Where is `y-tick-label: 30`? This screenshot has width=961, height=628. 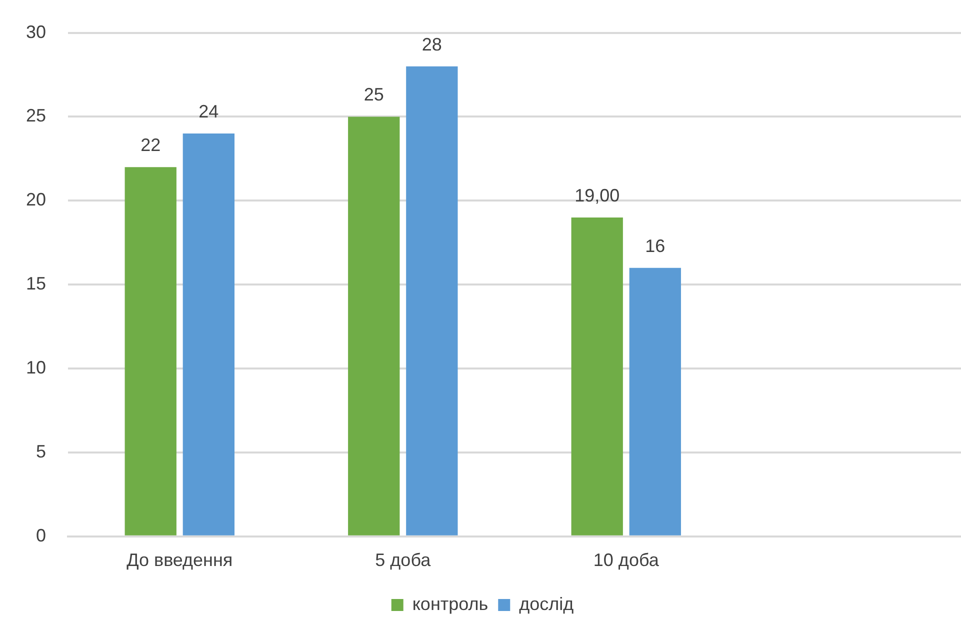 y-tick-label: 30 is located at coordinates (36, 32).